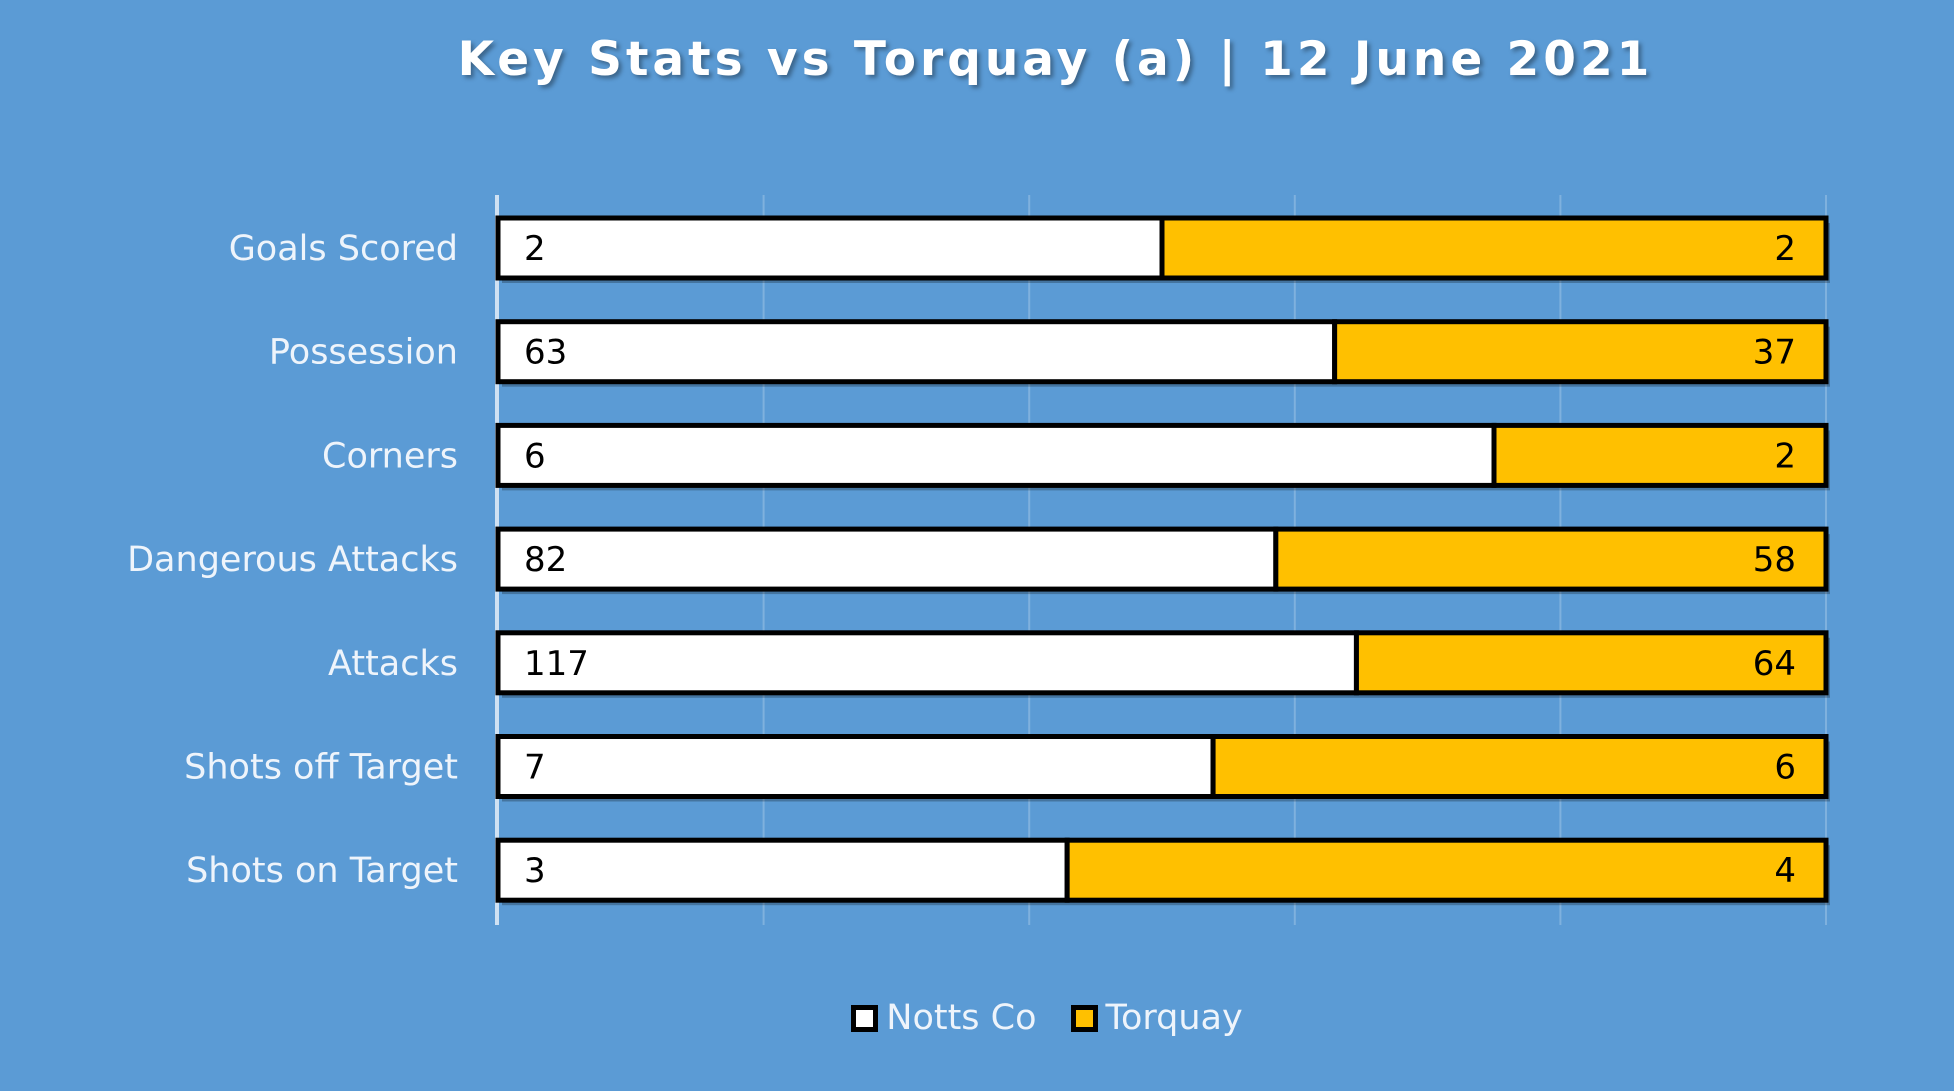  Describe the element at coordinates (1785, 768) in the screenshot. I see `value-label-torquay-shots-off-target: 6` at that location.